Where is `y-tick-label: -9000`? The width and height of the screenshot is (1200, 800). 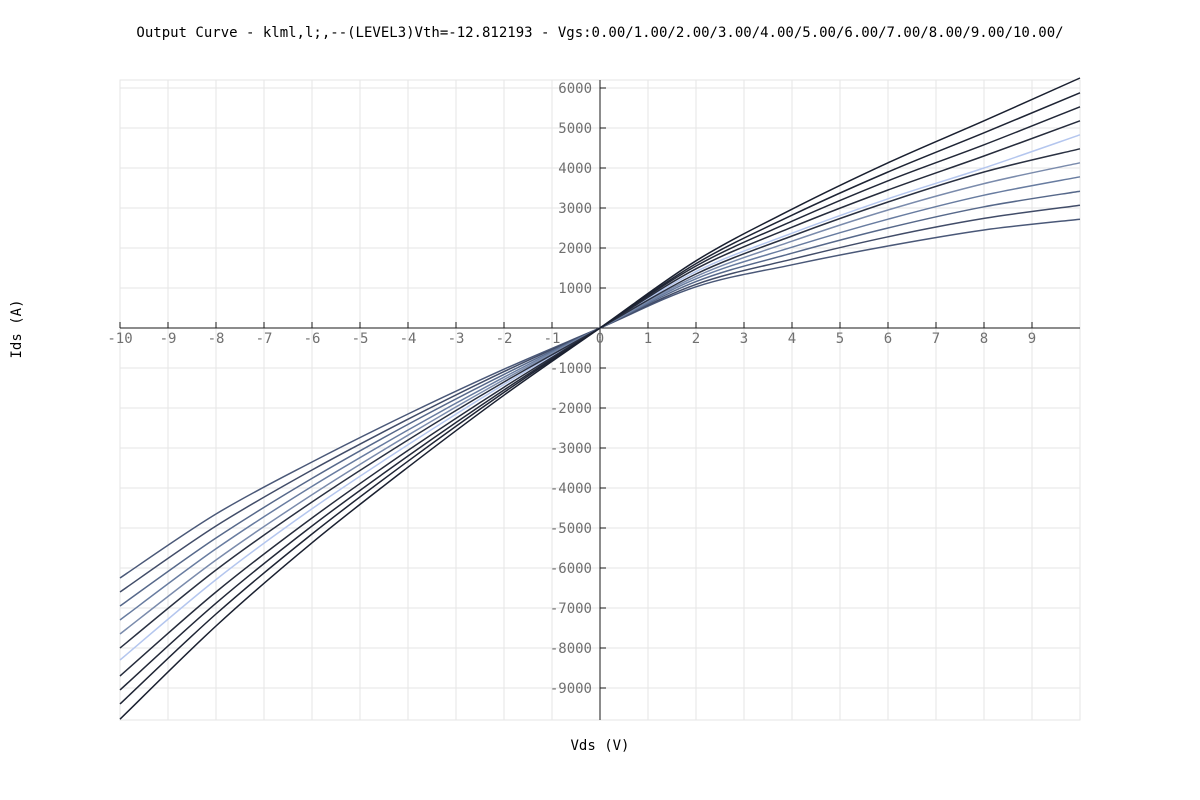
y-tick-label: -9000 is located at coordinates (571, 689).